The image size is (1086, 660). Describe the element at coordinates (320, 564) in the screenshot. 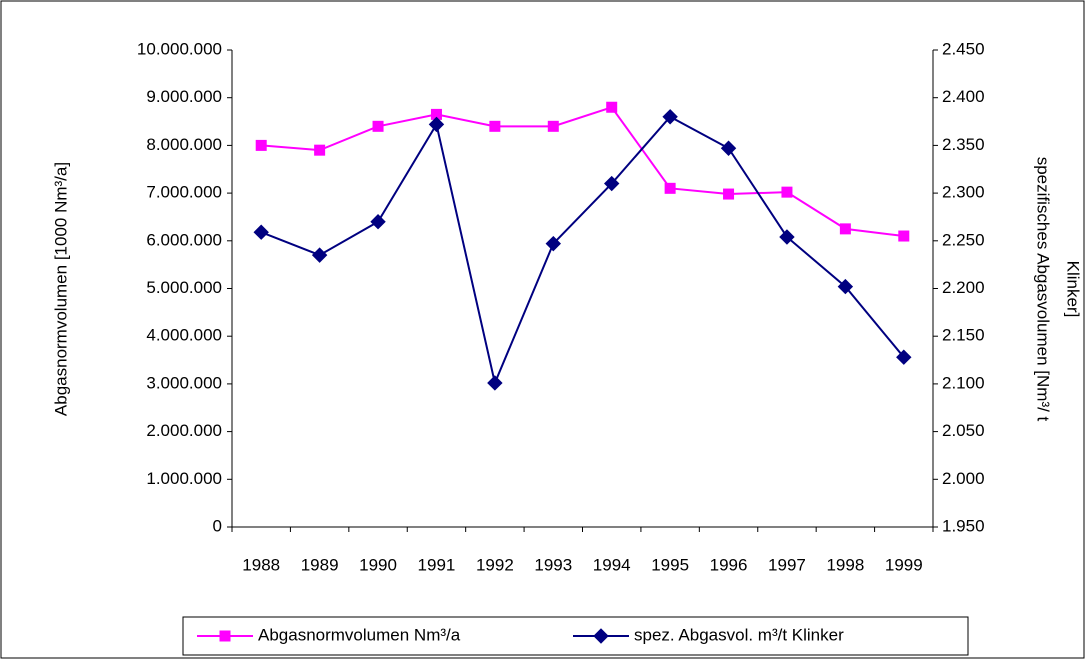

I see `x-tick-label: 1989` at that location.